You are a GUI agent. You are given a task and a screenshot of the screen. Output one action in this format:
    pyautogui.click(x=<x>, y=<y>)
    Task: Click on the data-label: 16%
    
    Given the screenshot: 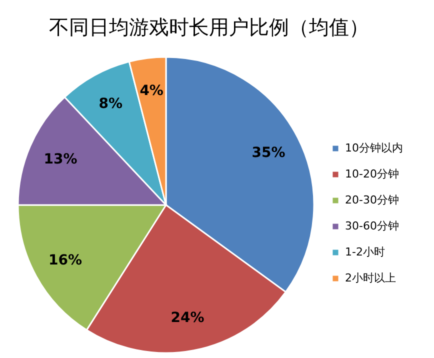 What is the action you would take?
    pyautogui.click(x=65, y=260)
    